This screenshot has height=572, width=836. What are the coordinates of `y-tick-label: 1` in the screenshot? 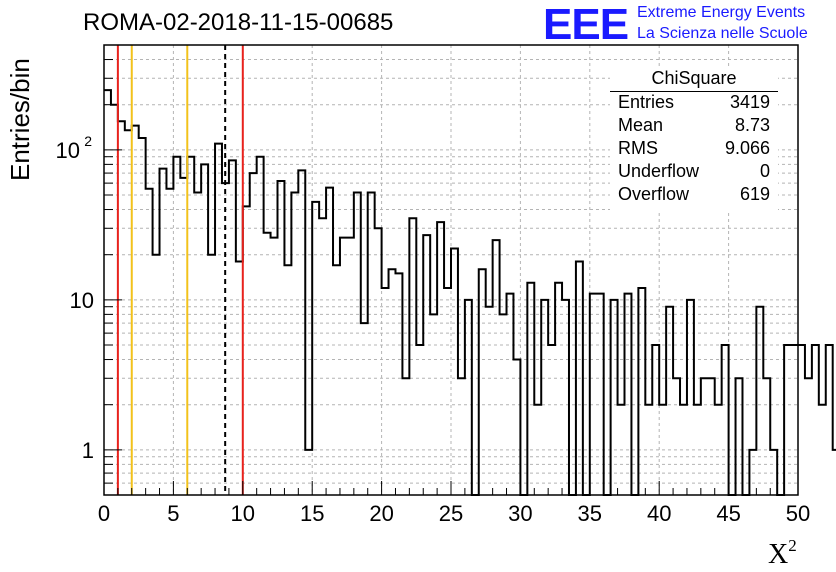 It's located at (88, 450).